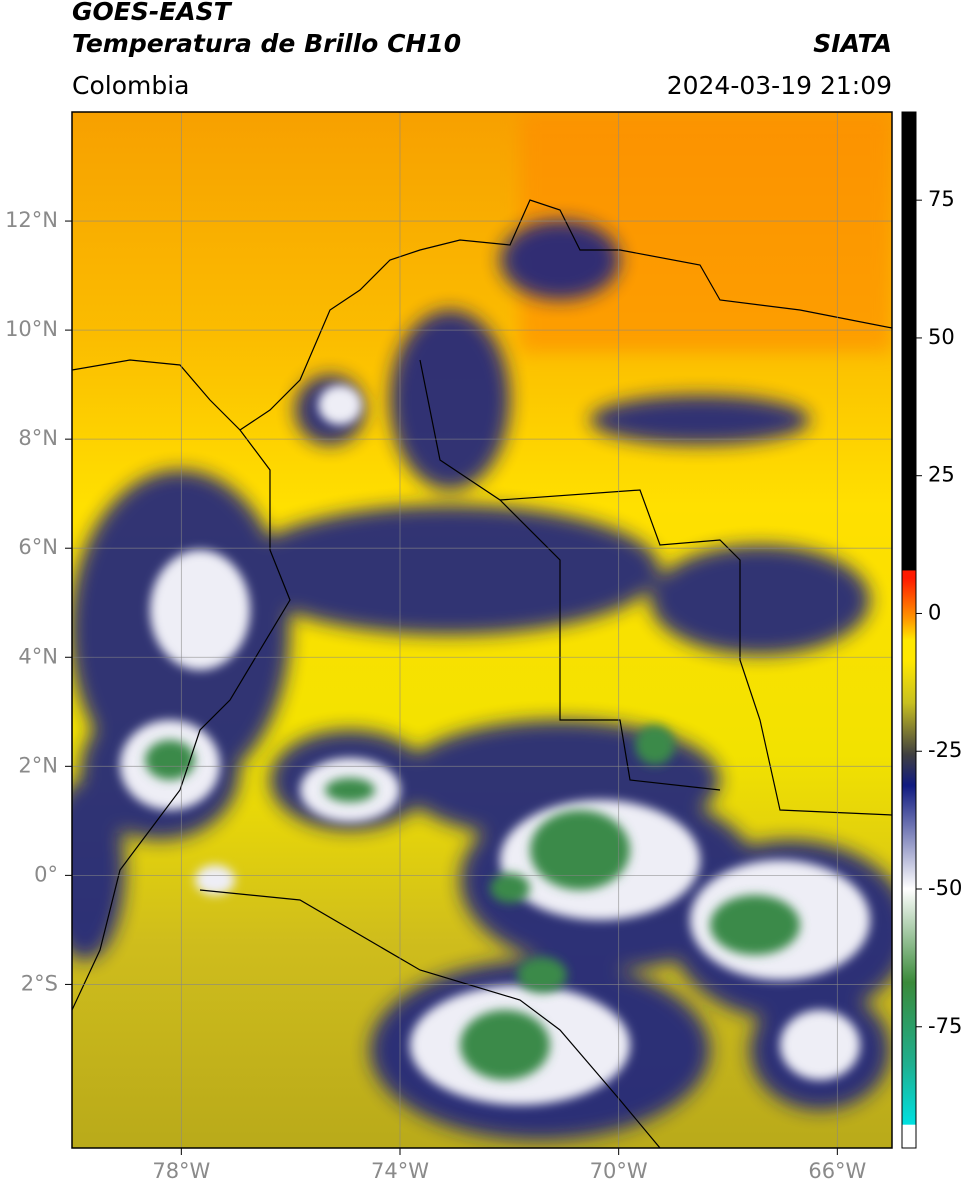  What do you see at coordinates (38, 656) in the screenshot?
I see `y-tick-label: 4°N` at bounding box center [38, 656].